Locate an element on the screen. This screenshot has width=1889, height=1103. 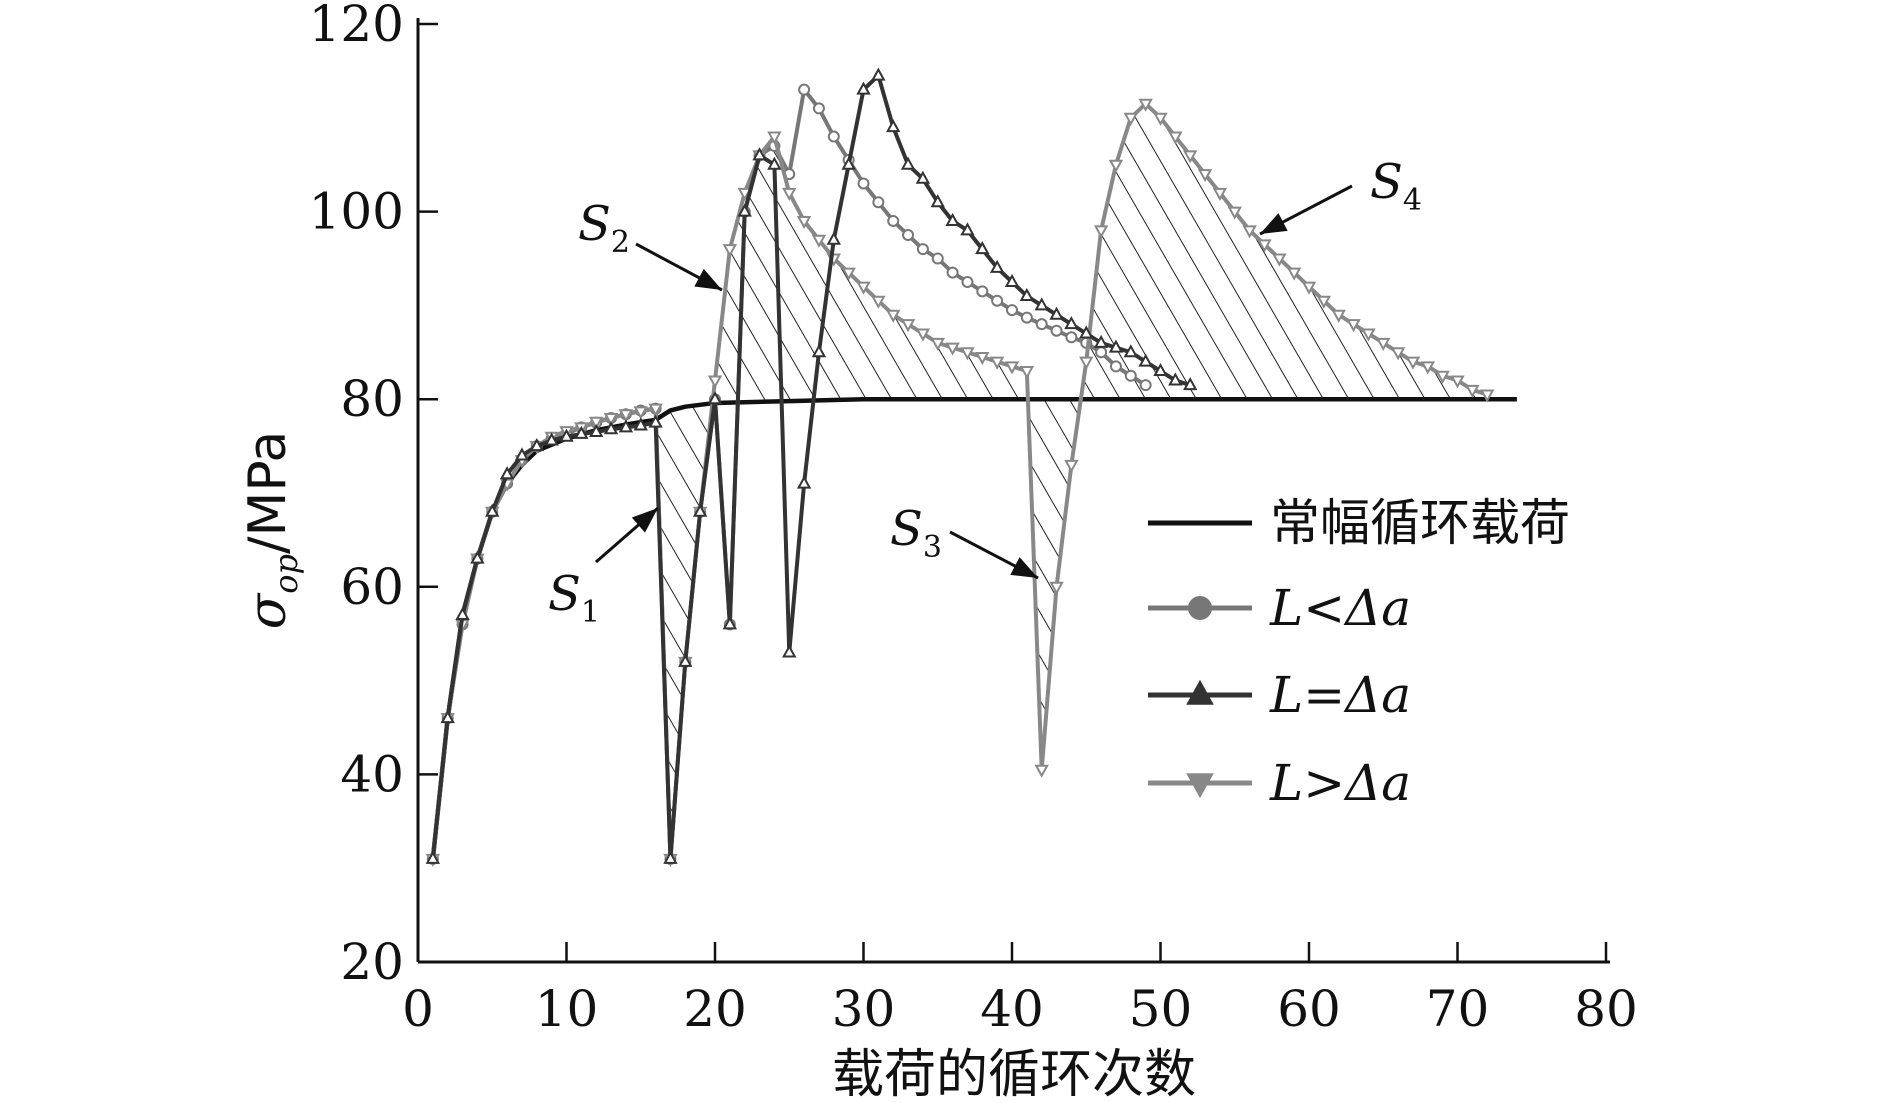
legend-item-0: 常幅循环载荷 is located at coordinates (1359, 523).